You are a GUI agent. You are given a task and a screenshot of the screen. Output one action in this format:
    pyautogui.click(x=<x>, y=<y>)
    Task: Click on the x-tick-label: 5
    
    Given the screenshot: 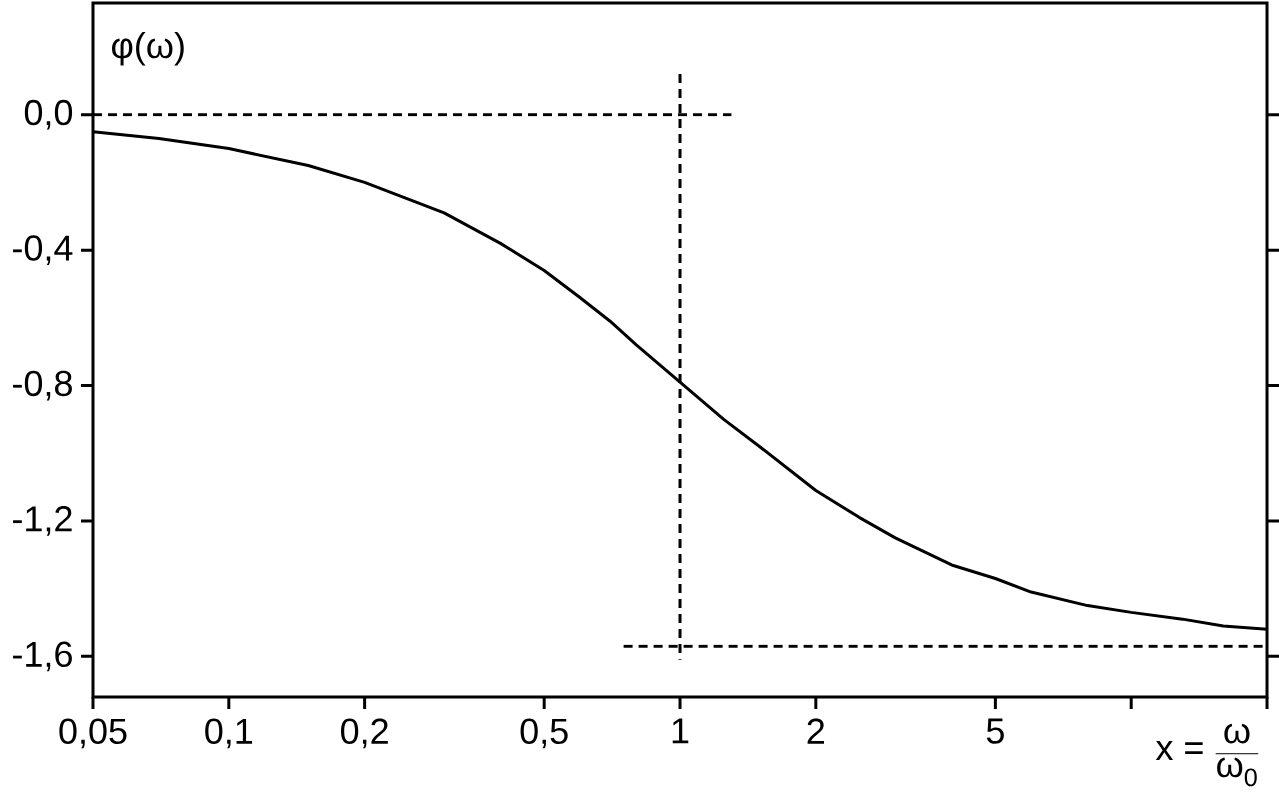 What is the action you would take?
    pyautogui.click(x=995, y=731)
    